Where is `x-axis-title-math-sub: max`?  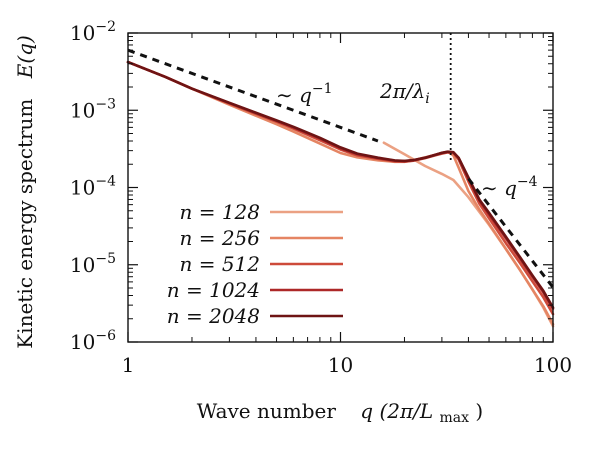
x-axis-title-math-sub: max is located at coordinates (455, 418).